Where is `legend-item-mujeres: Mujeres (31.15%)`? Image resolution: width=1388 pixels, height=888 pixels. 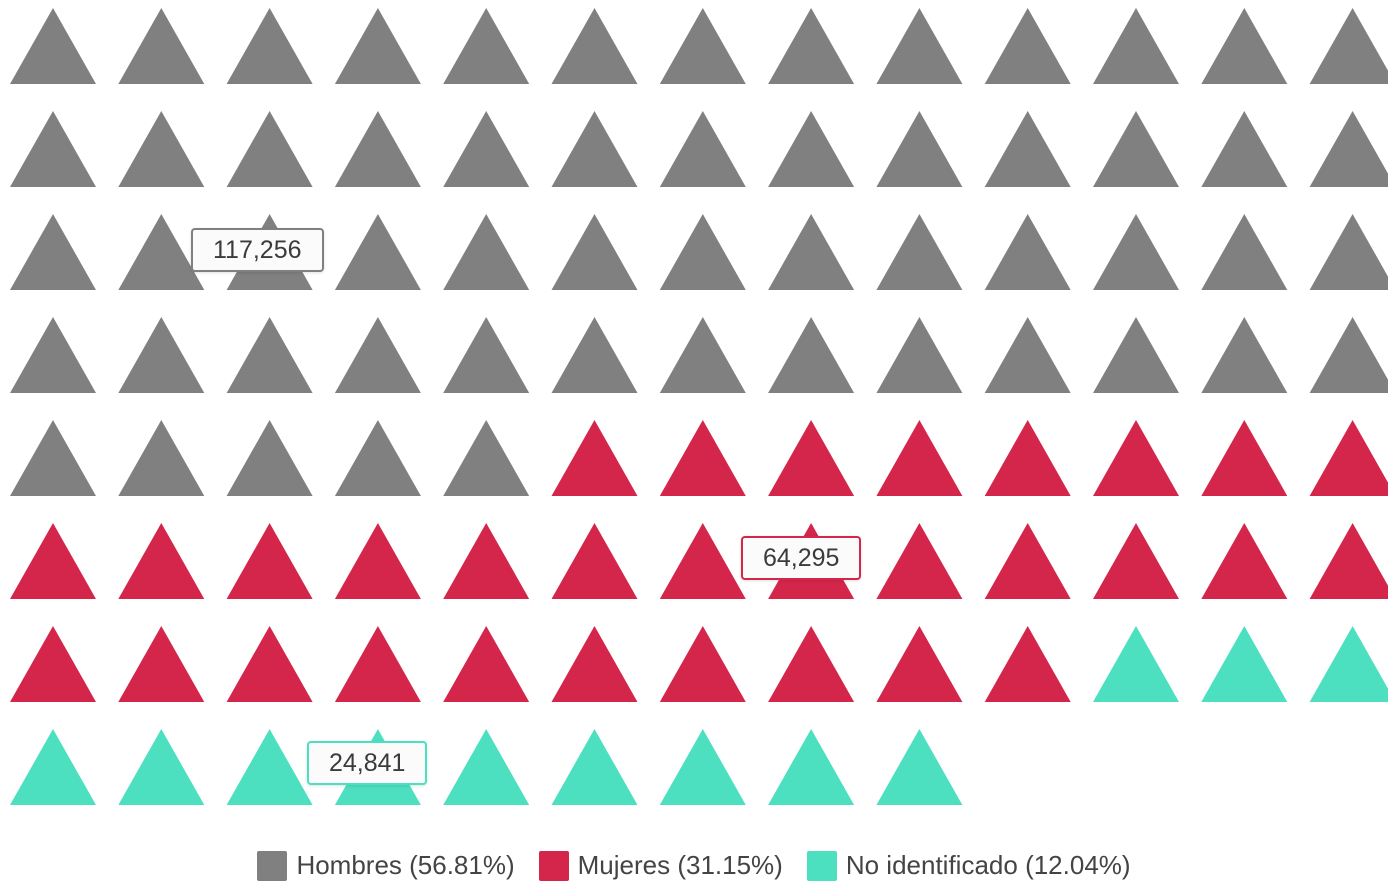 legend-item-mujeres: Mujeres (31.15%) is located at coordinates (660, 865).